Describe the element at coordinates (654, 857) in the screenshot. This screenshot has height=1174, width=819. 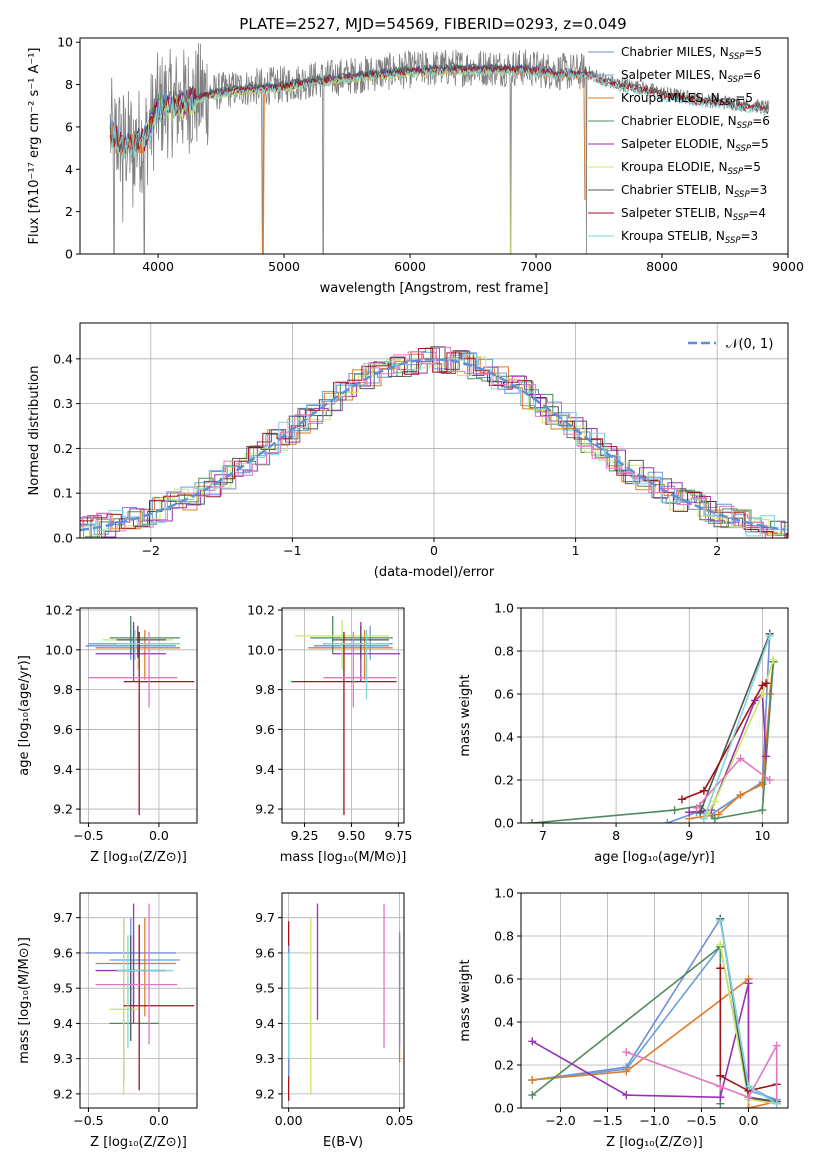
I see `weight_vs_age-xlabel: age [log₁₀(age/yr)]` at that location.